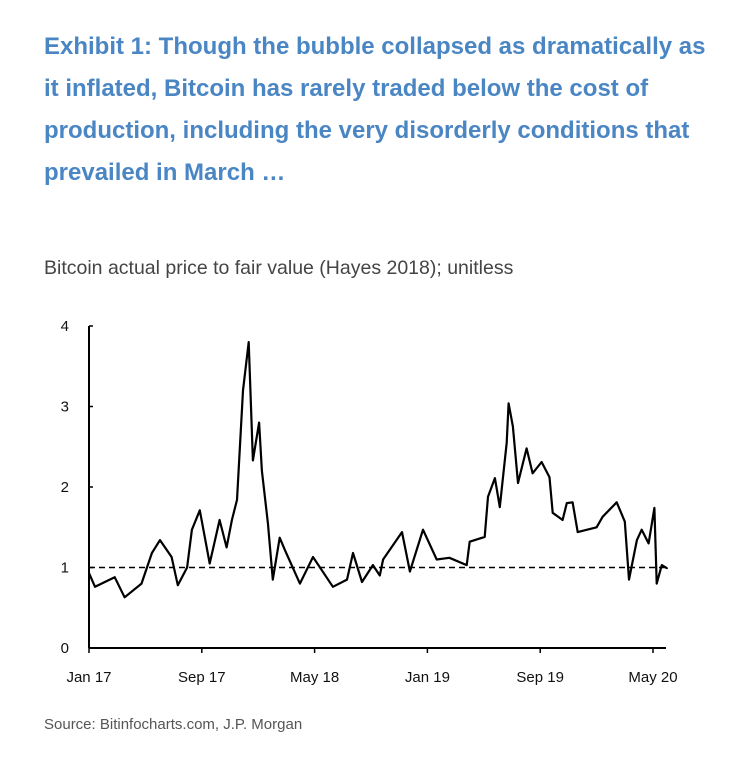 The image size is (736, 765). Describe the element at coordinates (65, 407) in the screenshot. I see `y-tick-label: 3` at that location.